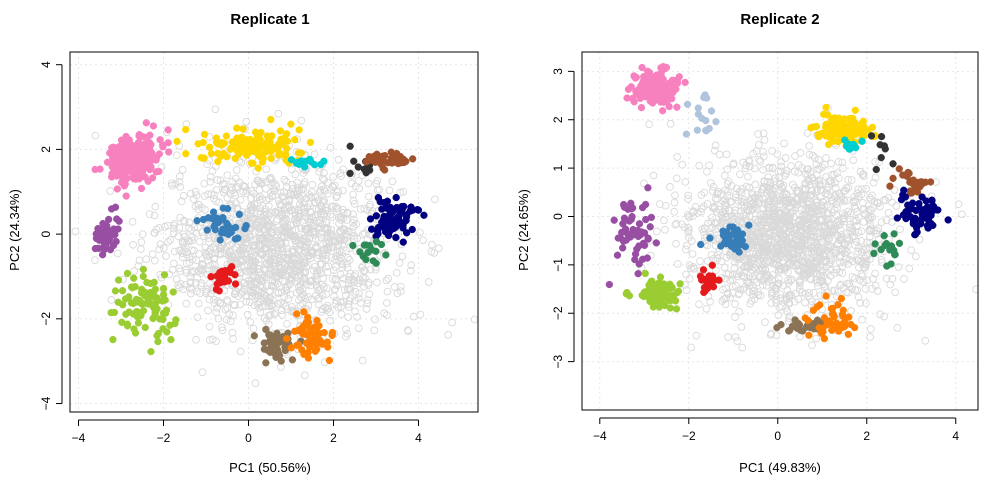 The height and width of the screenshot is (495, 1000). What do you see at coordinates (866, 436) in the screenshot?
I see `x-tick-label: 2` at bounding box center [866, 436].